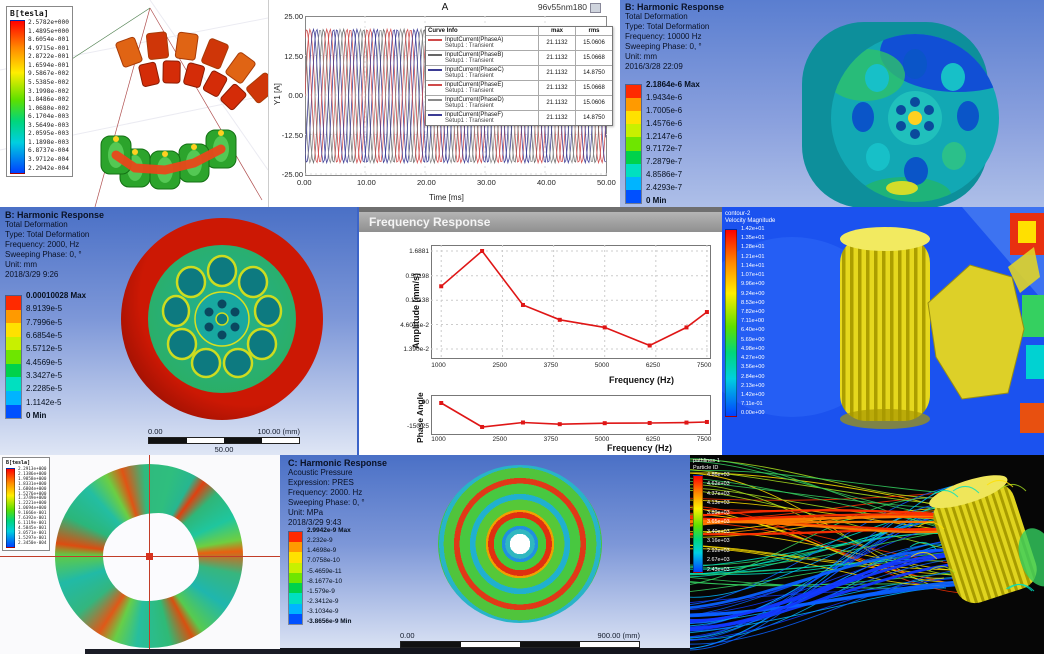 The image size is (1044, 654). What do you see at coordinates (445, 7) in the screenshot?
I see `plot-title: A` at bounding box center [445, 7].